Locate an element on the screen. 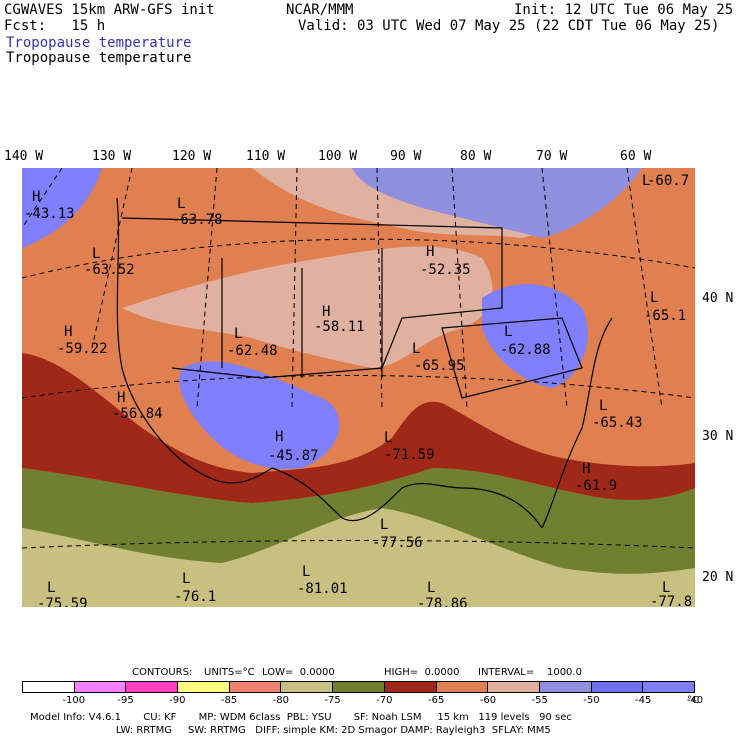 The height and width of the screenshot is (740, 740). color-scale-tick-label: -90 is located at coordinates (177, 700).